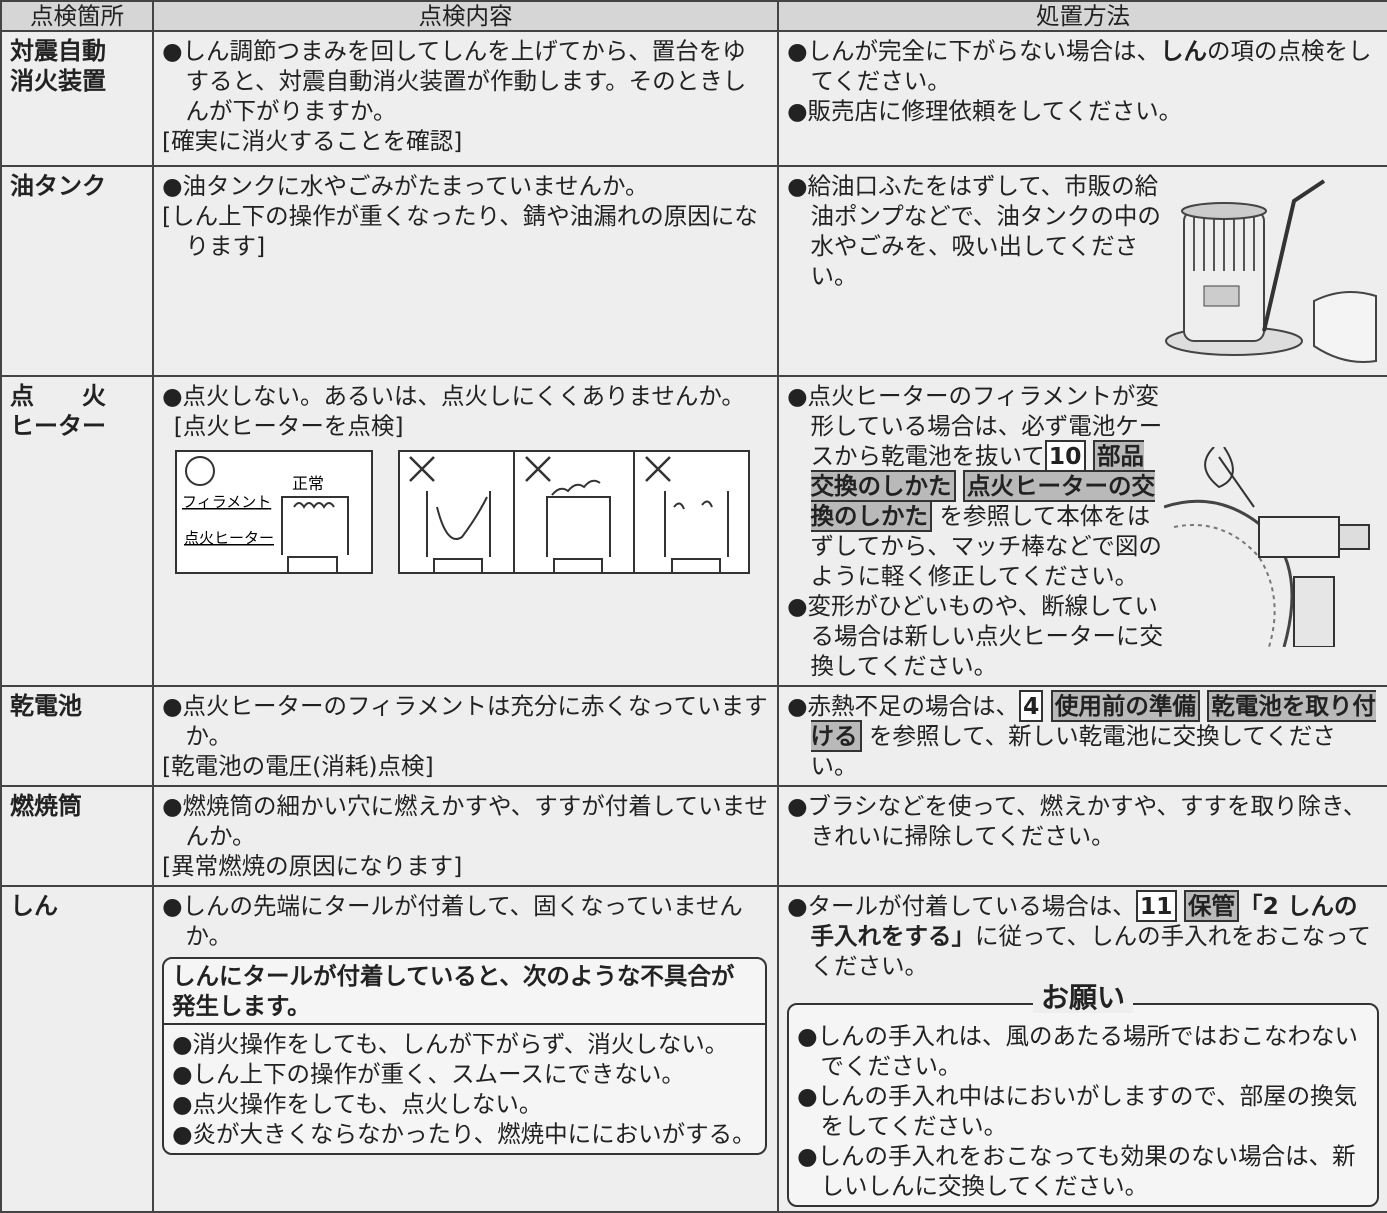  What do you see at coordinates (1156, 906) in the screenshot?
I see `text: 11` at bounding box center [1156, 906].